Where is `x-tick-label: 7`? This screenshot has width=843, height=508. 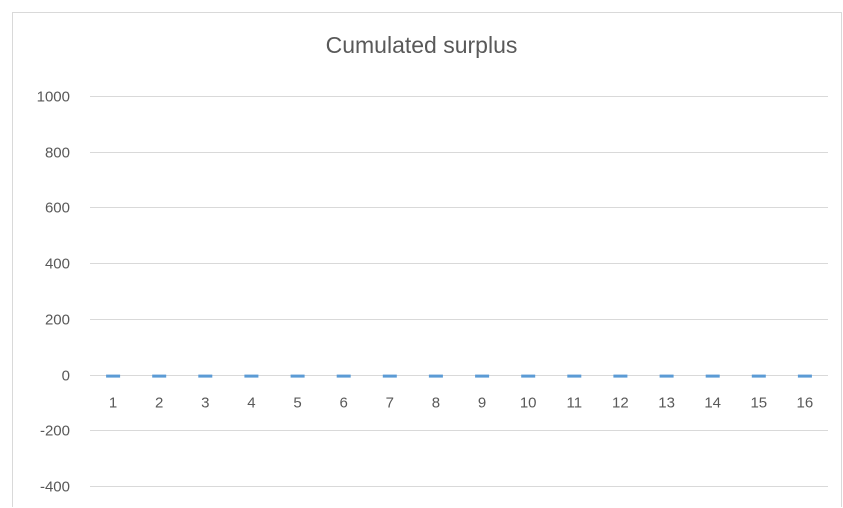
x-tick-label: 7 is located at coordinates (390, 403).